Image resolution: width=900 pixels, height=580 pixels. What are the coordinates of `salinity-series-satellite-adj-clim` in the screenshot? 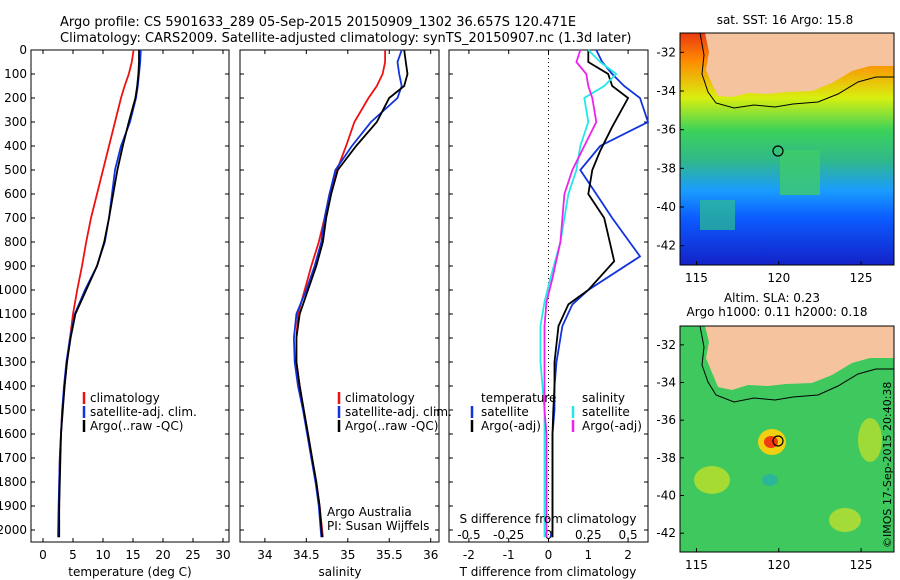 It's located at (347, 293).